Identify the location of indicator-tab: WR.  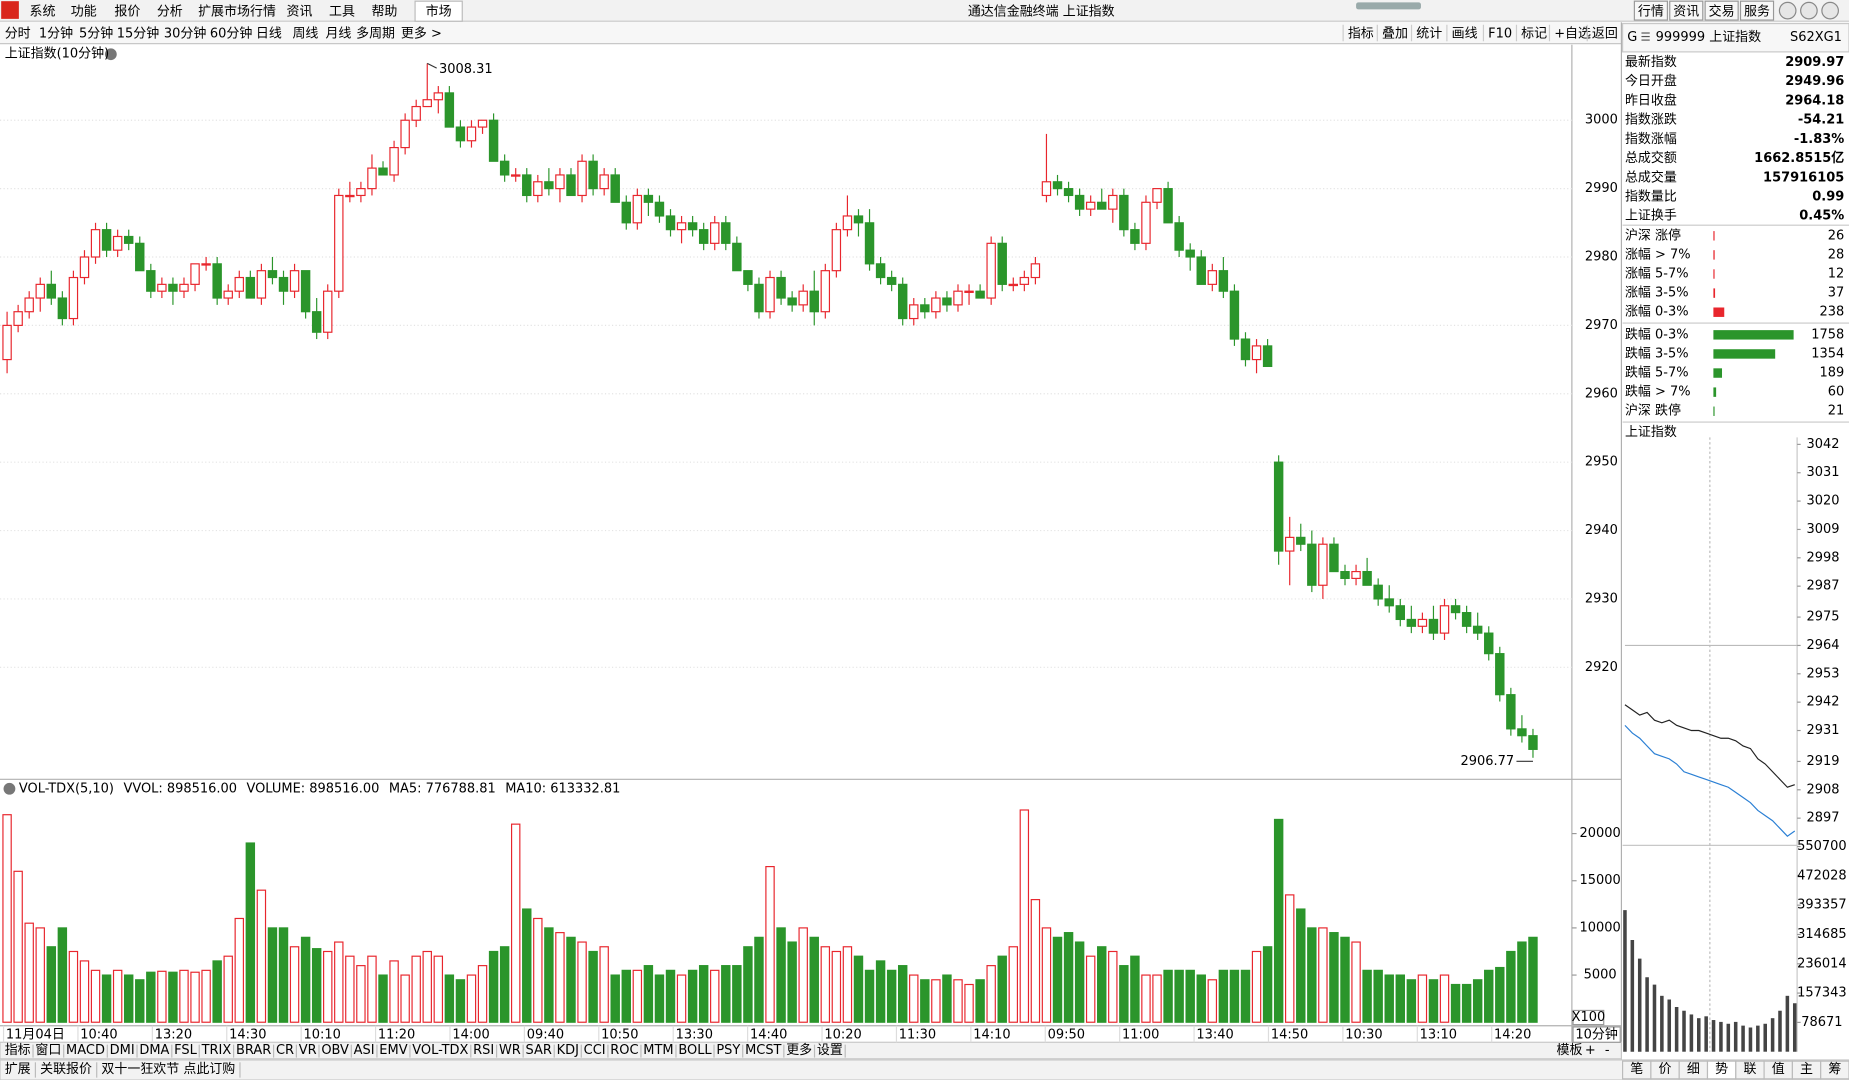
(510, 1050).